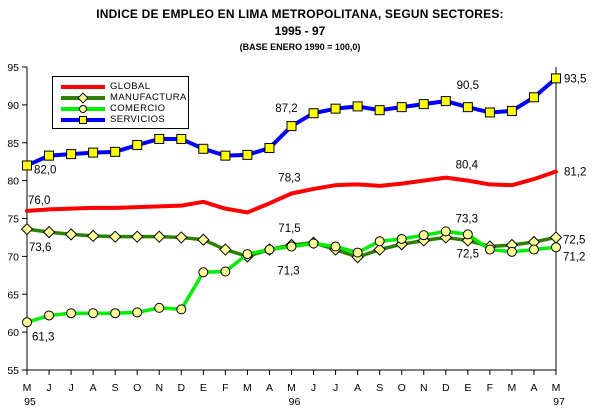 The width and height of the screenshot is (600, 419). Describe the element at coordinates (13, 68) in the screenshot. I see `y-tick-label: 95` at that location.